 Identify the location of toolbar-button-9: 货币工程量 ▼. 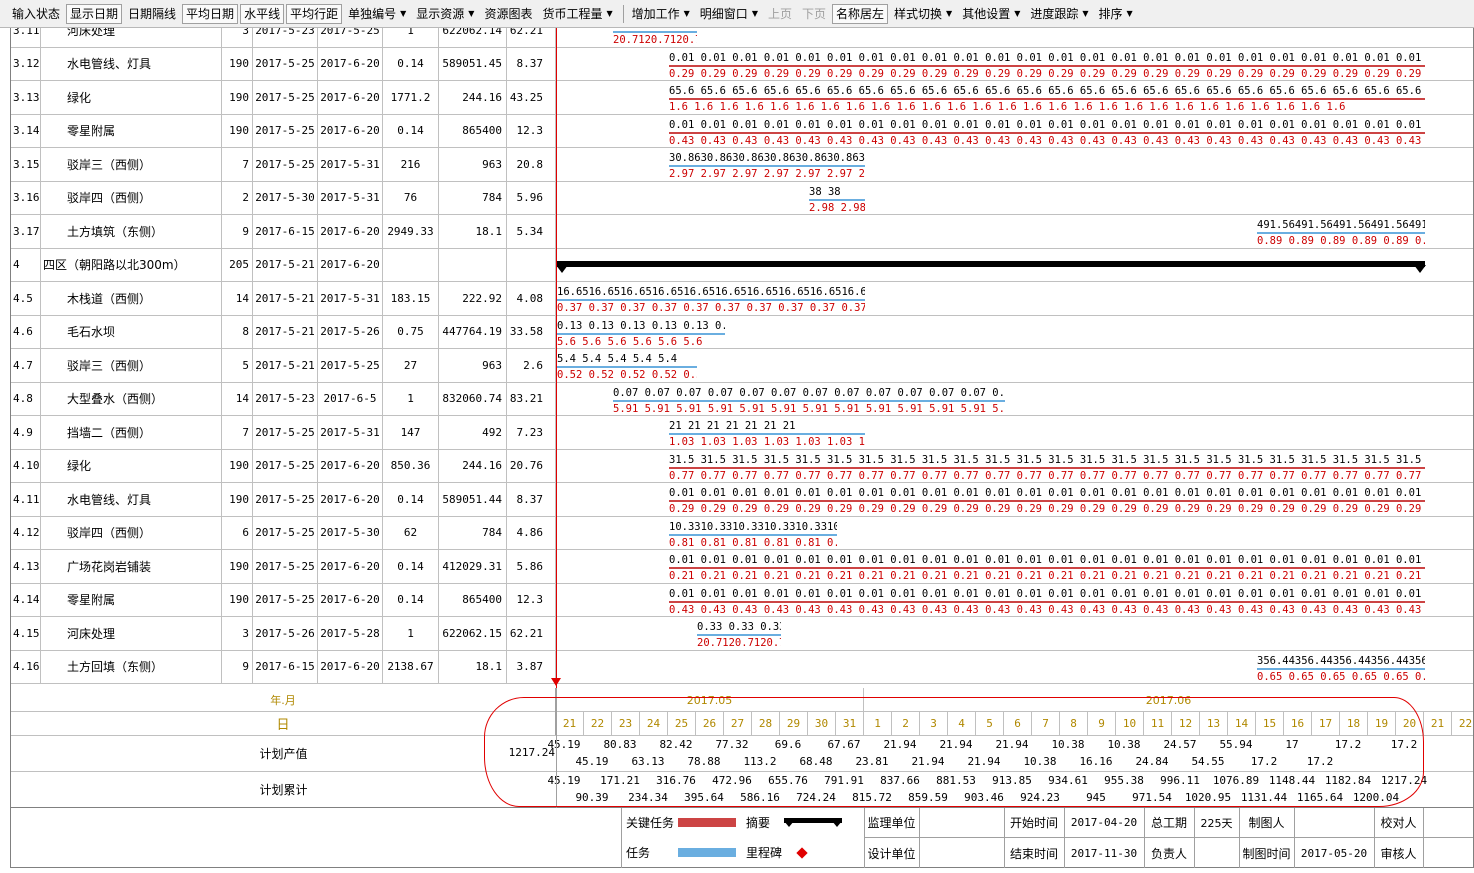
(577, 14).